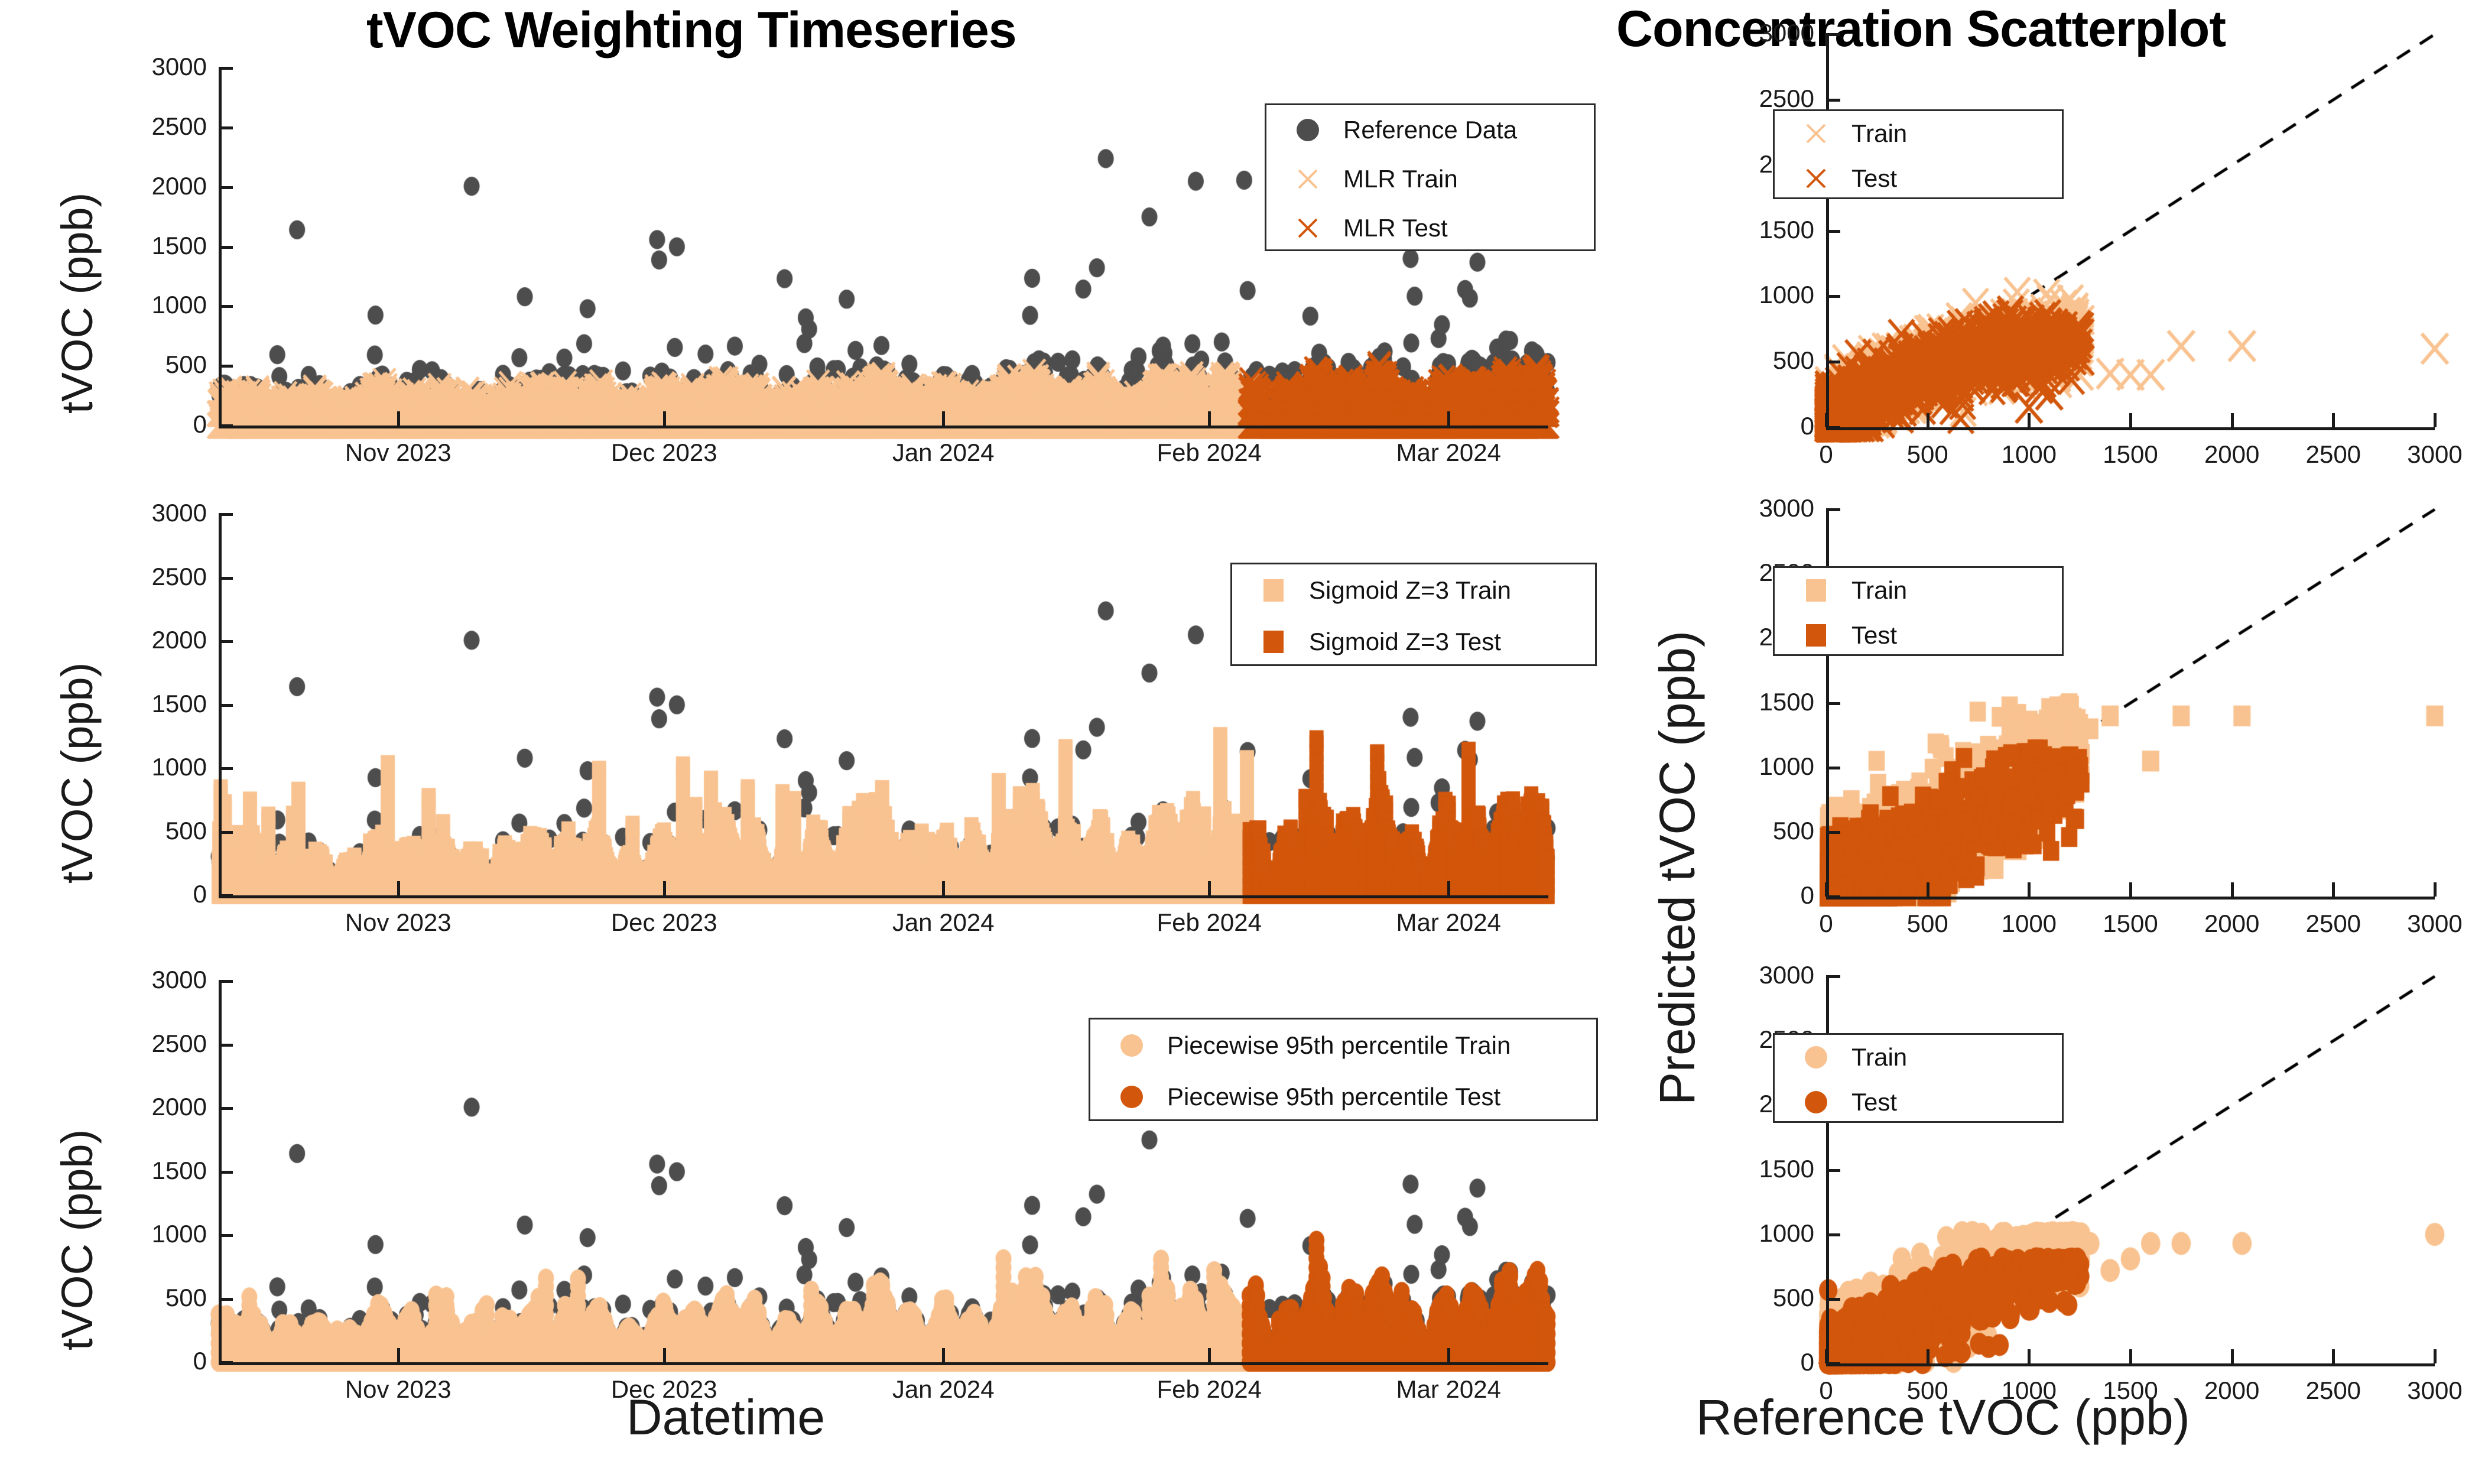 Image resolution: width=2485 pixels, height=1484 pixels. What do you see at coordinates (1345, 1097) in the screenshot?
I see `legend-item: Piecewise 95th percentile Test` at bounding box center [1345, 1097].